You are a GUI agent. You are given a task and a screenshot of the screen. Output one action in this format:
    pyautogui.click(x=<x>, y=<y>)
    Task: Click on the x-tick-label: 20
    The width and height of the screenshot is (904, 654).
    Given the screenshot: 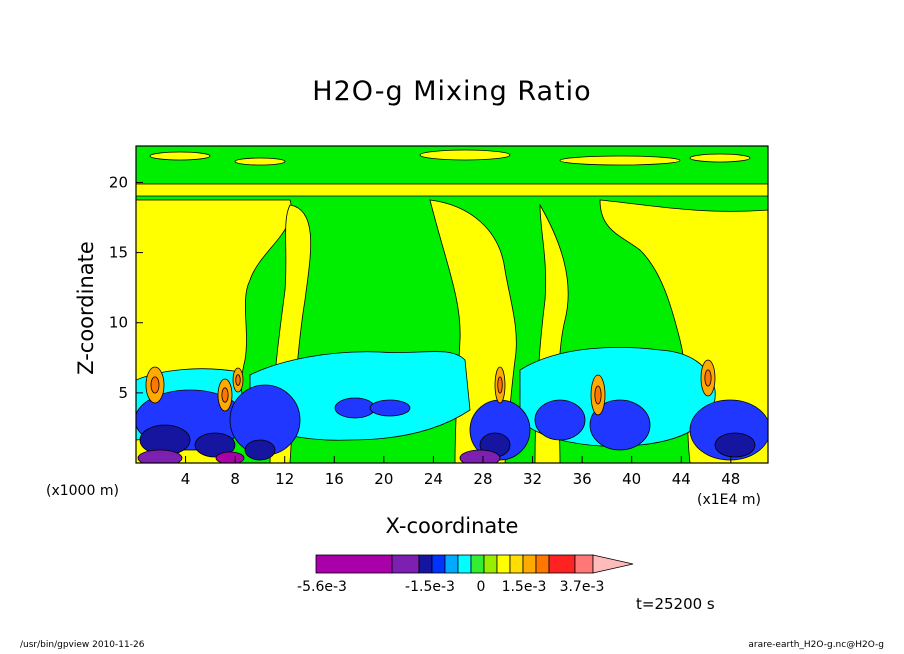 What is the action you would take?
    pyautogui.click(x=383, y=479)
    